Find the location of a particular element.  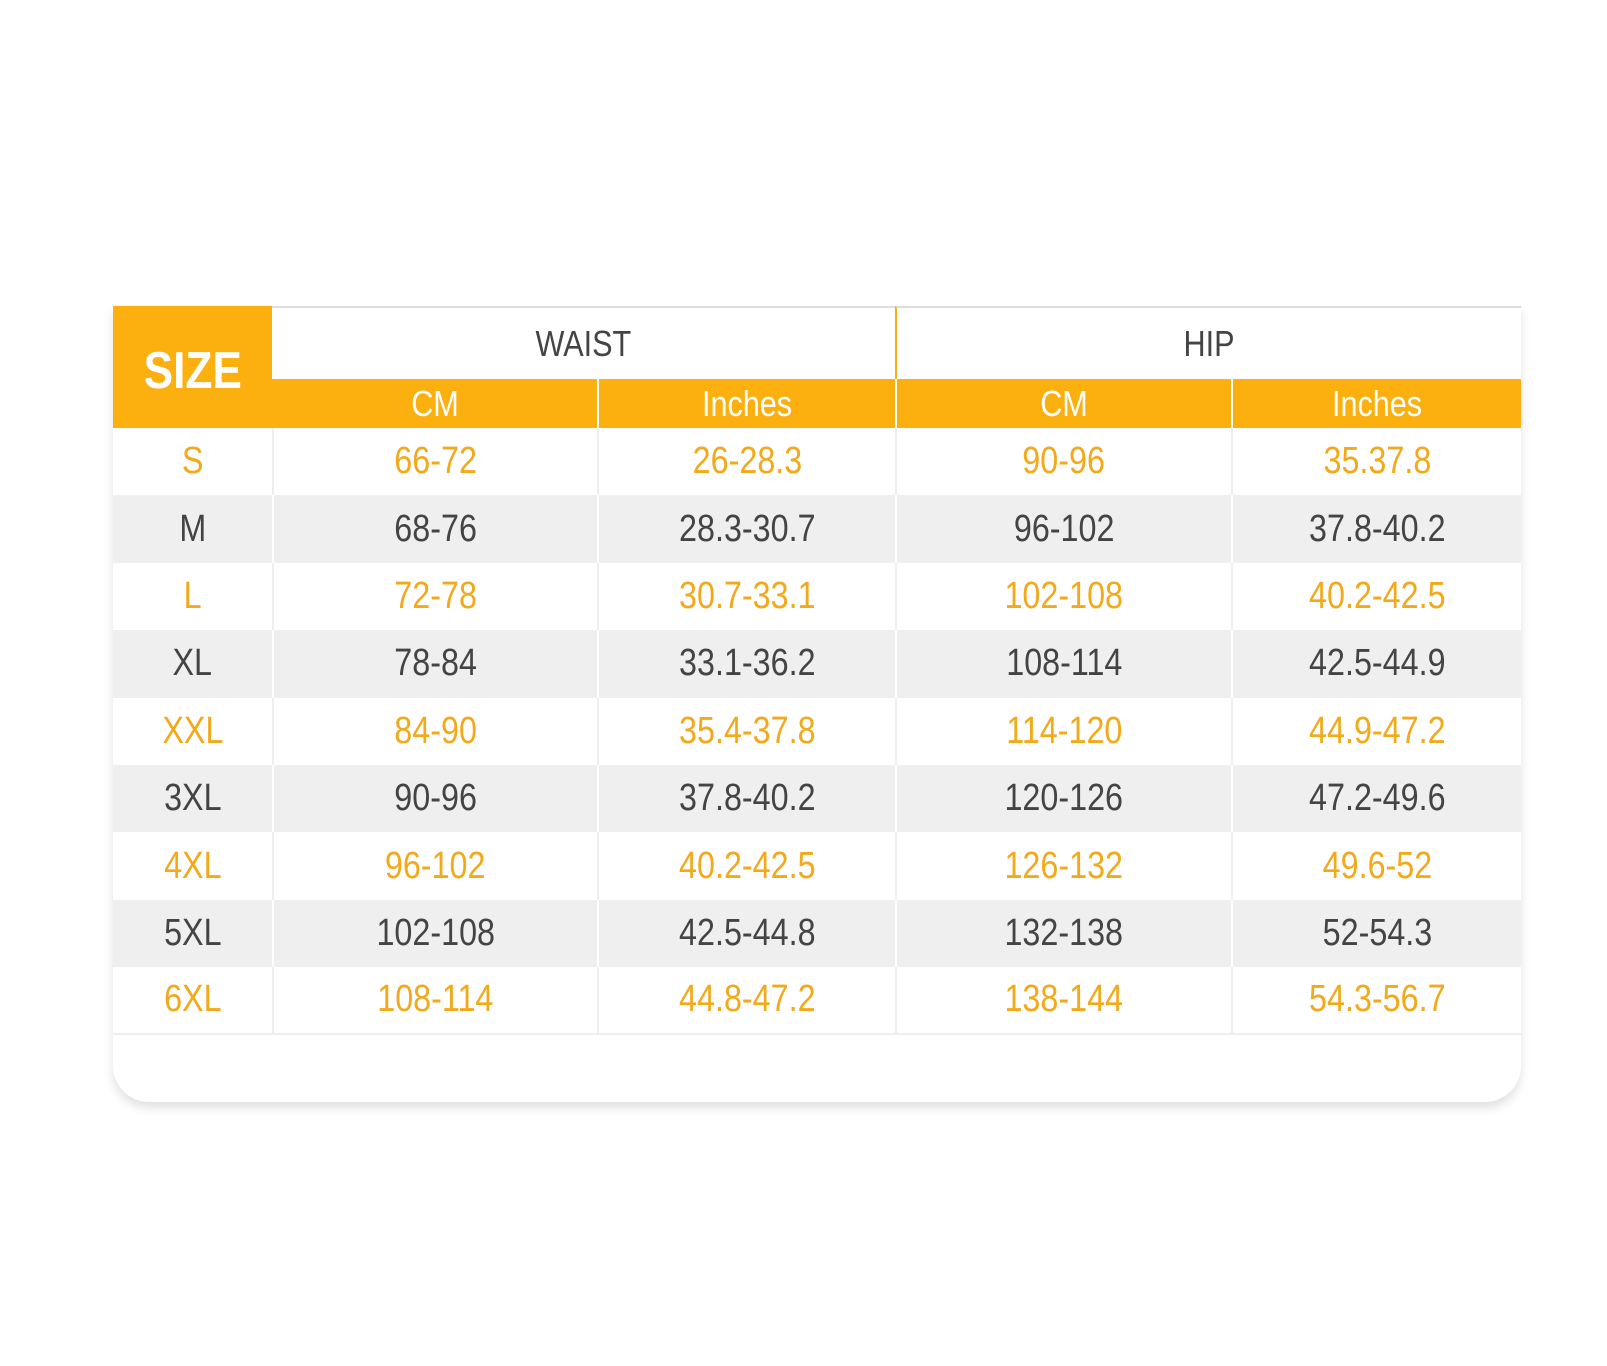

group-header: HIP is located at coordinates (1208, 342).